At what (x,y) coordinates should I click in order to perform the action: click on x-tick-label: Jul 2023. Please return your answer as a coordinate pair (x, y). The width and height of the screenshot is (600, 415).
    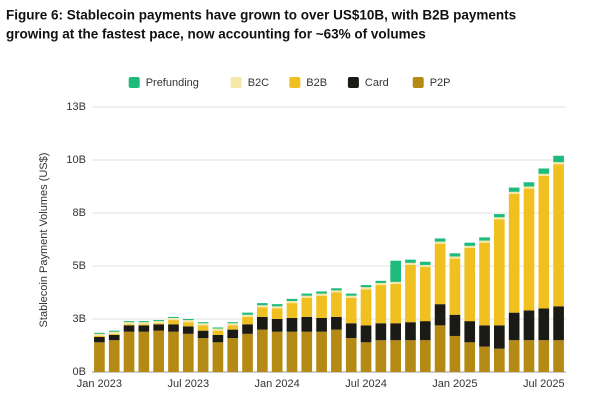
    Looking at the image, I should click on (188, 384).